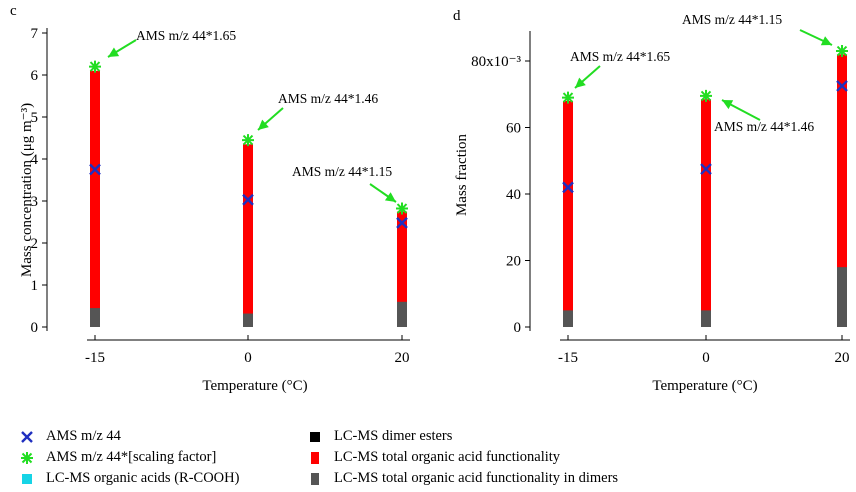 This screenshot has height=492, width=856. What do you see at coordinates (13, 11) in the screenshot?
I see `panel-label: c` at bounding box center [13, 11].